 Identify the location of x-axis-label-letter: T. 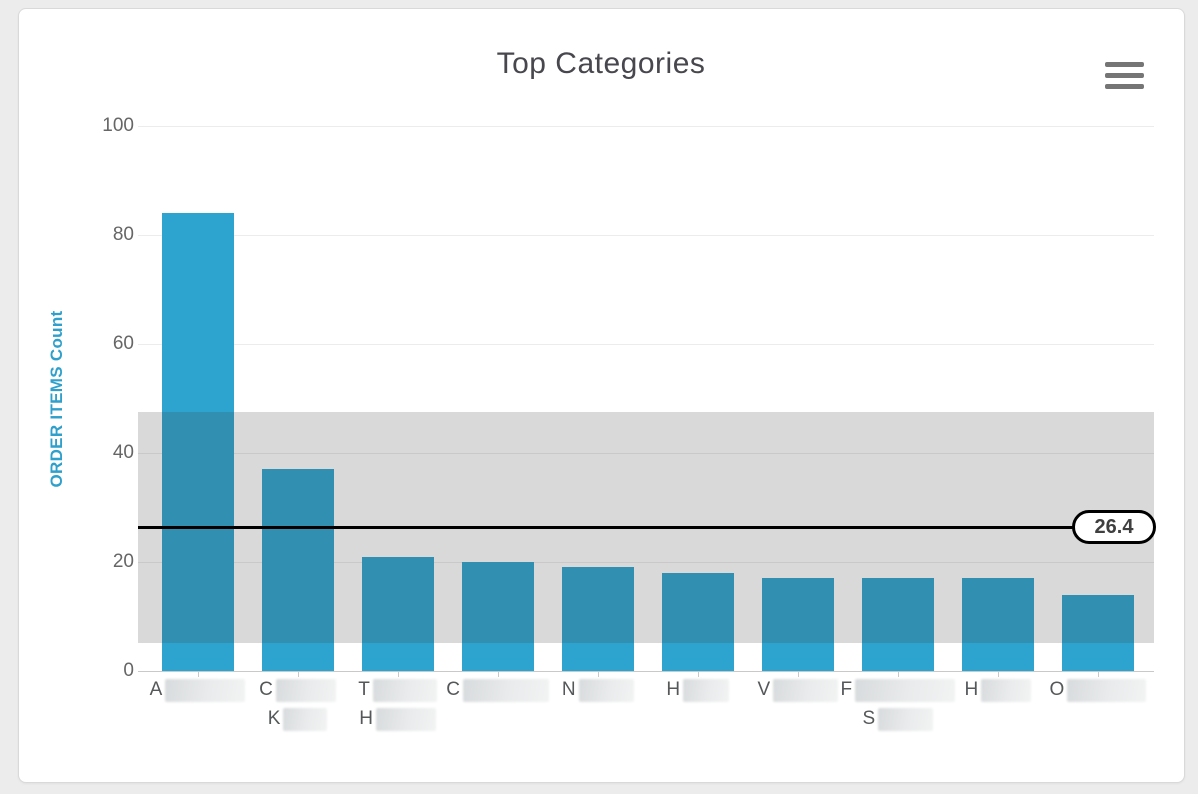
(364, 689).